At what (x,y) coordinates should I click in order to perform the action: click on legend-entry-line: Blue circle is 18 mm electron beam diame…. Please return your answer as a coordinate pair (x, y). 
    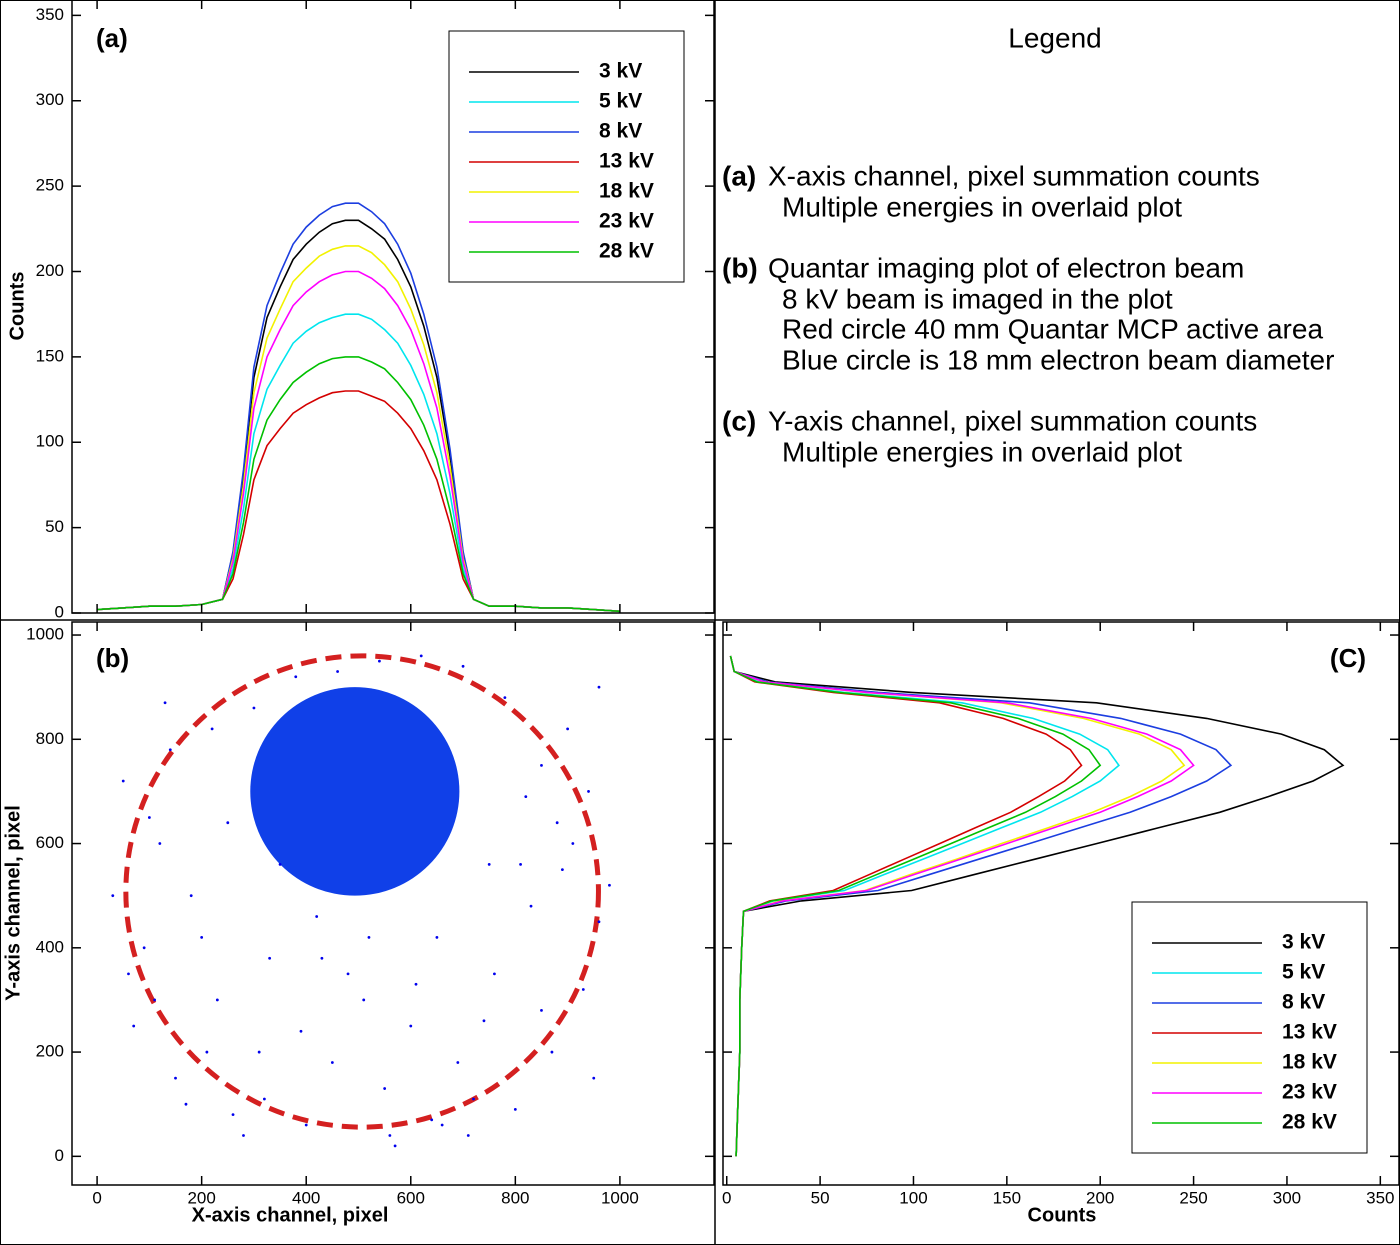
    Looking at the image, I should click on (1058, 359).